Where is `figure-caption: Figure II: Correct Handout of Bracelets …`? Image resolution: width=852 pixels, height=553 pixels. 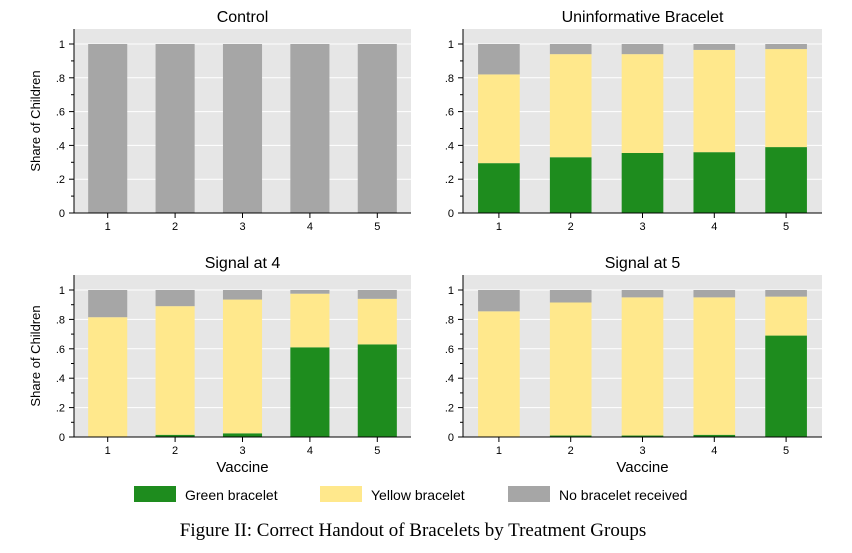
figure-caption: Figure II: Correct Handout of Bracelets … is located at coordinates (413, 530).